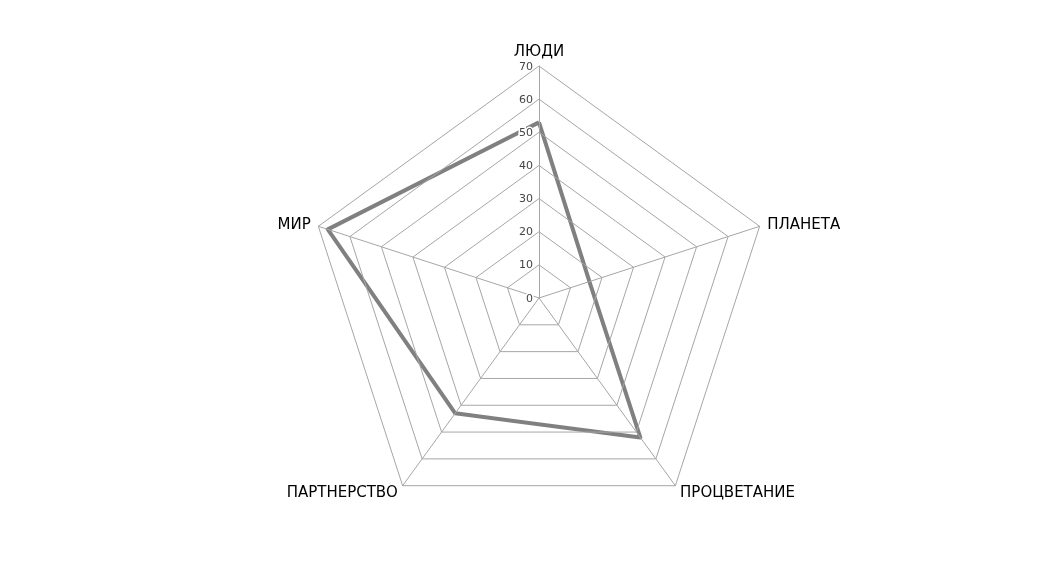 The height and width of the screenshot is (581, 1056). What do you see at coordinates (804, 223) in the screenshot?
I see `spoke-label: ПЛАНЕТА` at bounding box center [804, 223].